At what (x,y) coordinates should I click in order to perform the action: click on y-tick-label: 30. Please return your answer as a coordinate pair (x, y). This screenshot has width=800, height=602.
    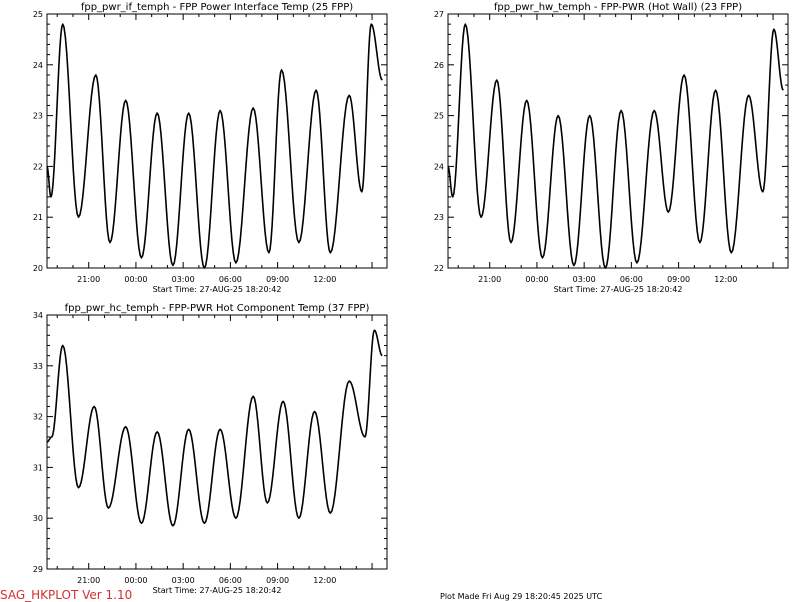
    Looking at the image, I should click on (38, 518).